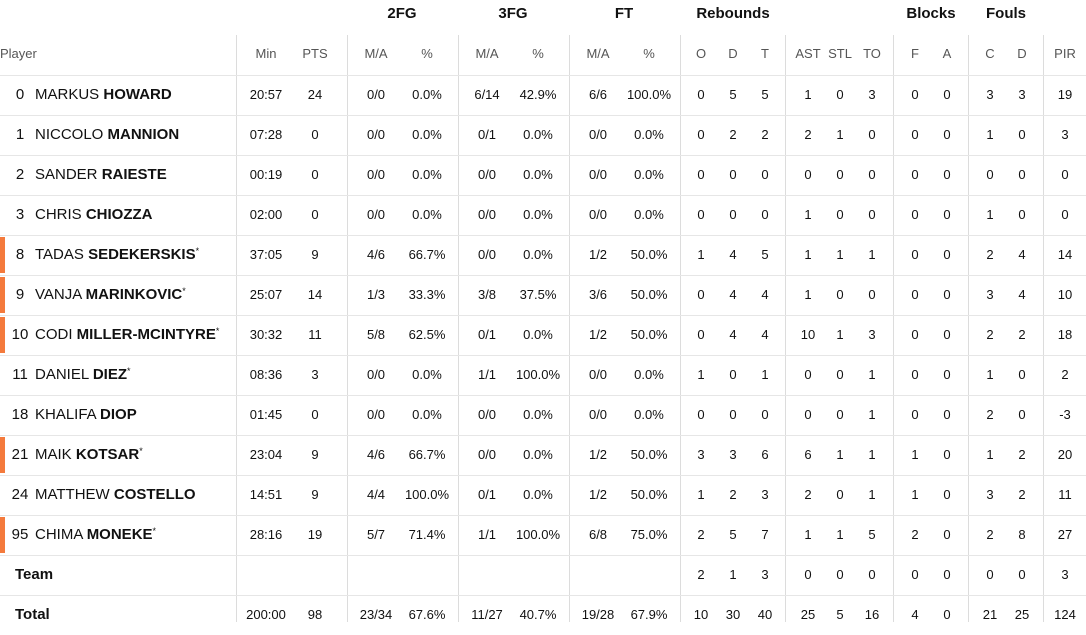 Image resolution: width=1086 pixels, height=635 pixels. I want to click on column-header: Player, so click(18, 53).